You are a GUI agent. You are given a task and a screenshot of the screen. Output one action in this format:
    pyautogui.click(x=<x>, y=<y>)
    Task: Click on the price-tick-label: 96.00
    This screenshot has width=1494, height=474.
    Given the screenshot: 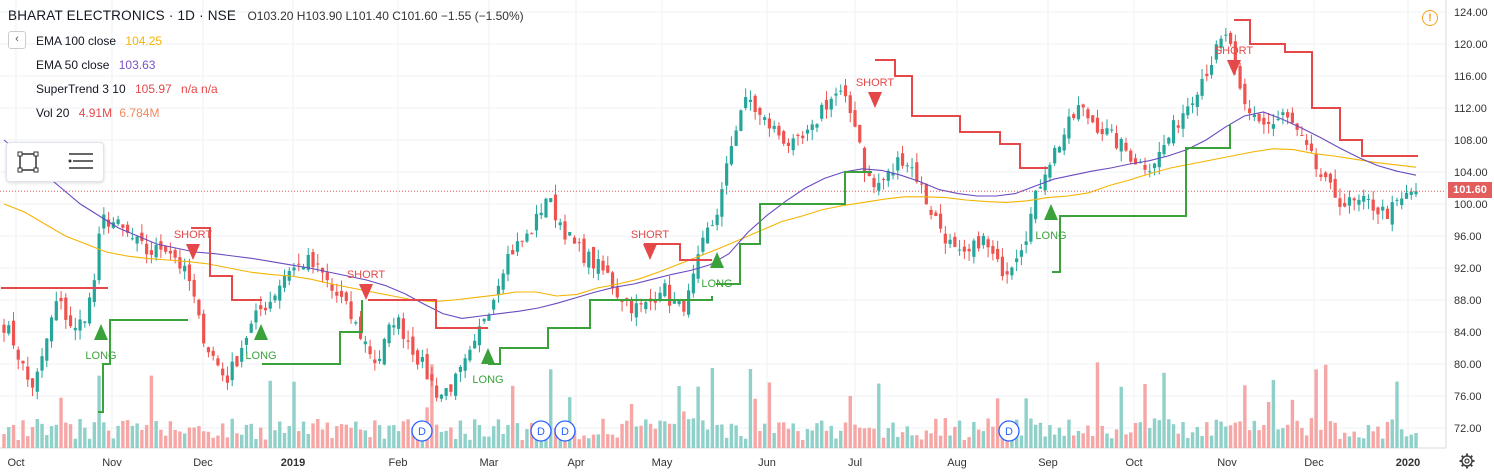 What is the action you would take?
    pyautogui.click(x=1468, y=237)
    